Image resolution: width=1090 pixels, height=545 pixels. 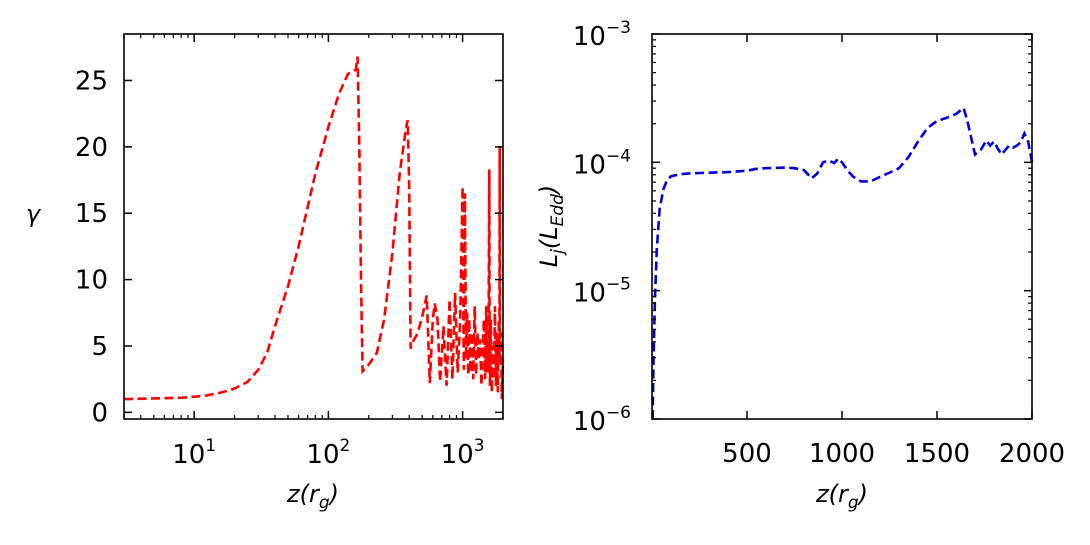 What do you see at coordinates (551, 226) in the screenshot?
I see `right-y-axis-label: Lj(LEdd)` at bounding box center [551, 226].